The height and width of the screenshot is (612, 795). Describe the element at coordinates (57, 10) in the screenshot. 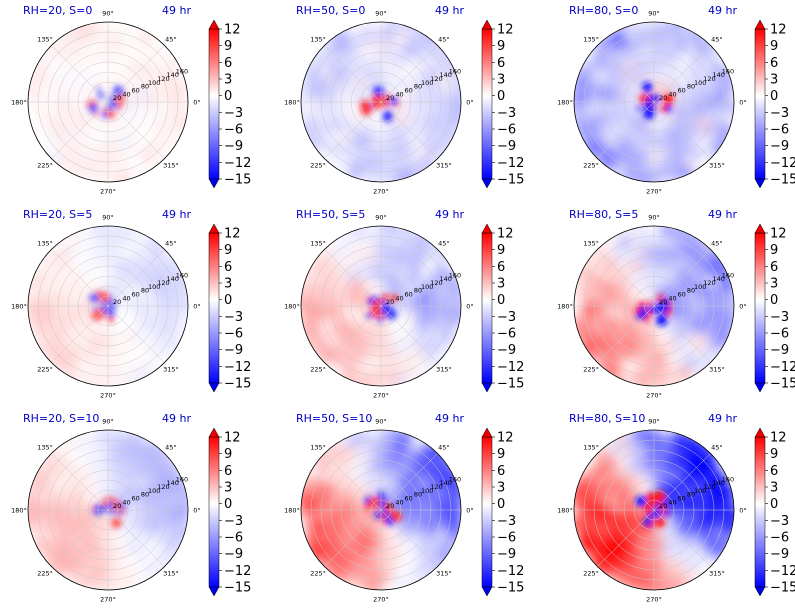

I see `panel-title: RH=20, S=0` at that location.